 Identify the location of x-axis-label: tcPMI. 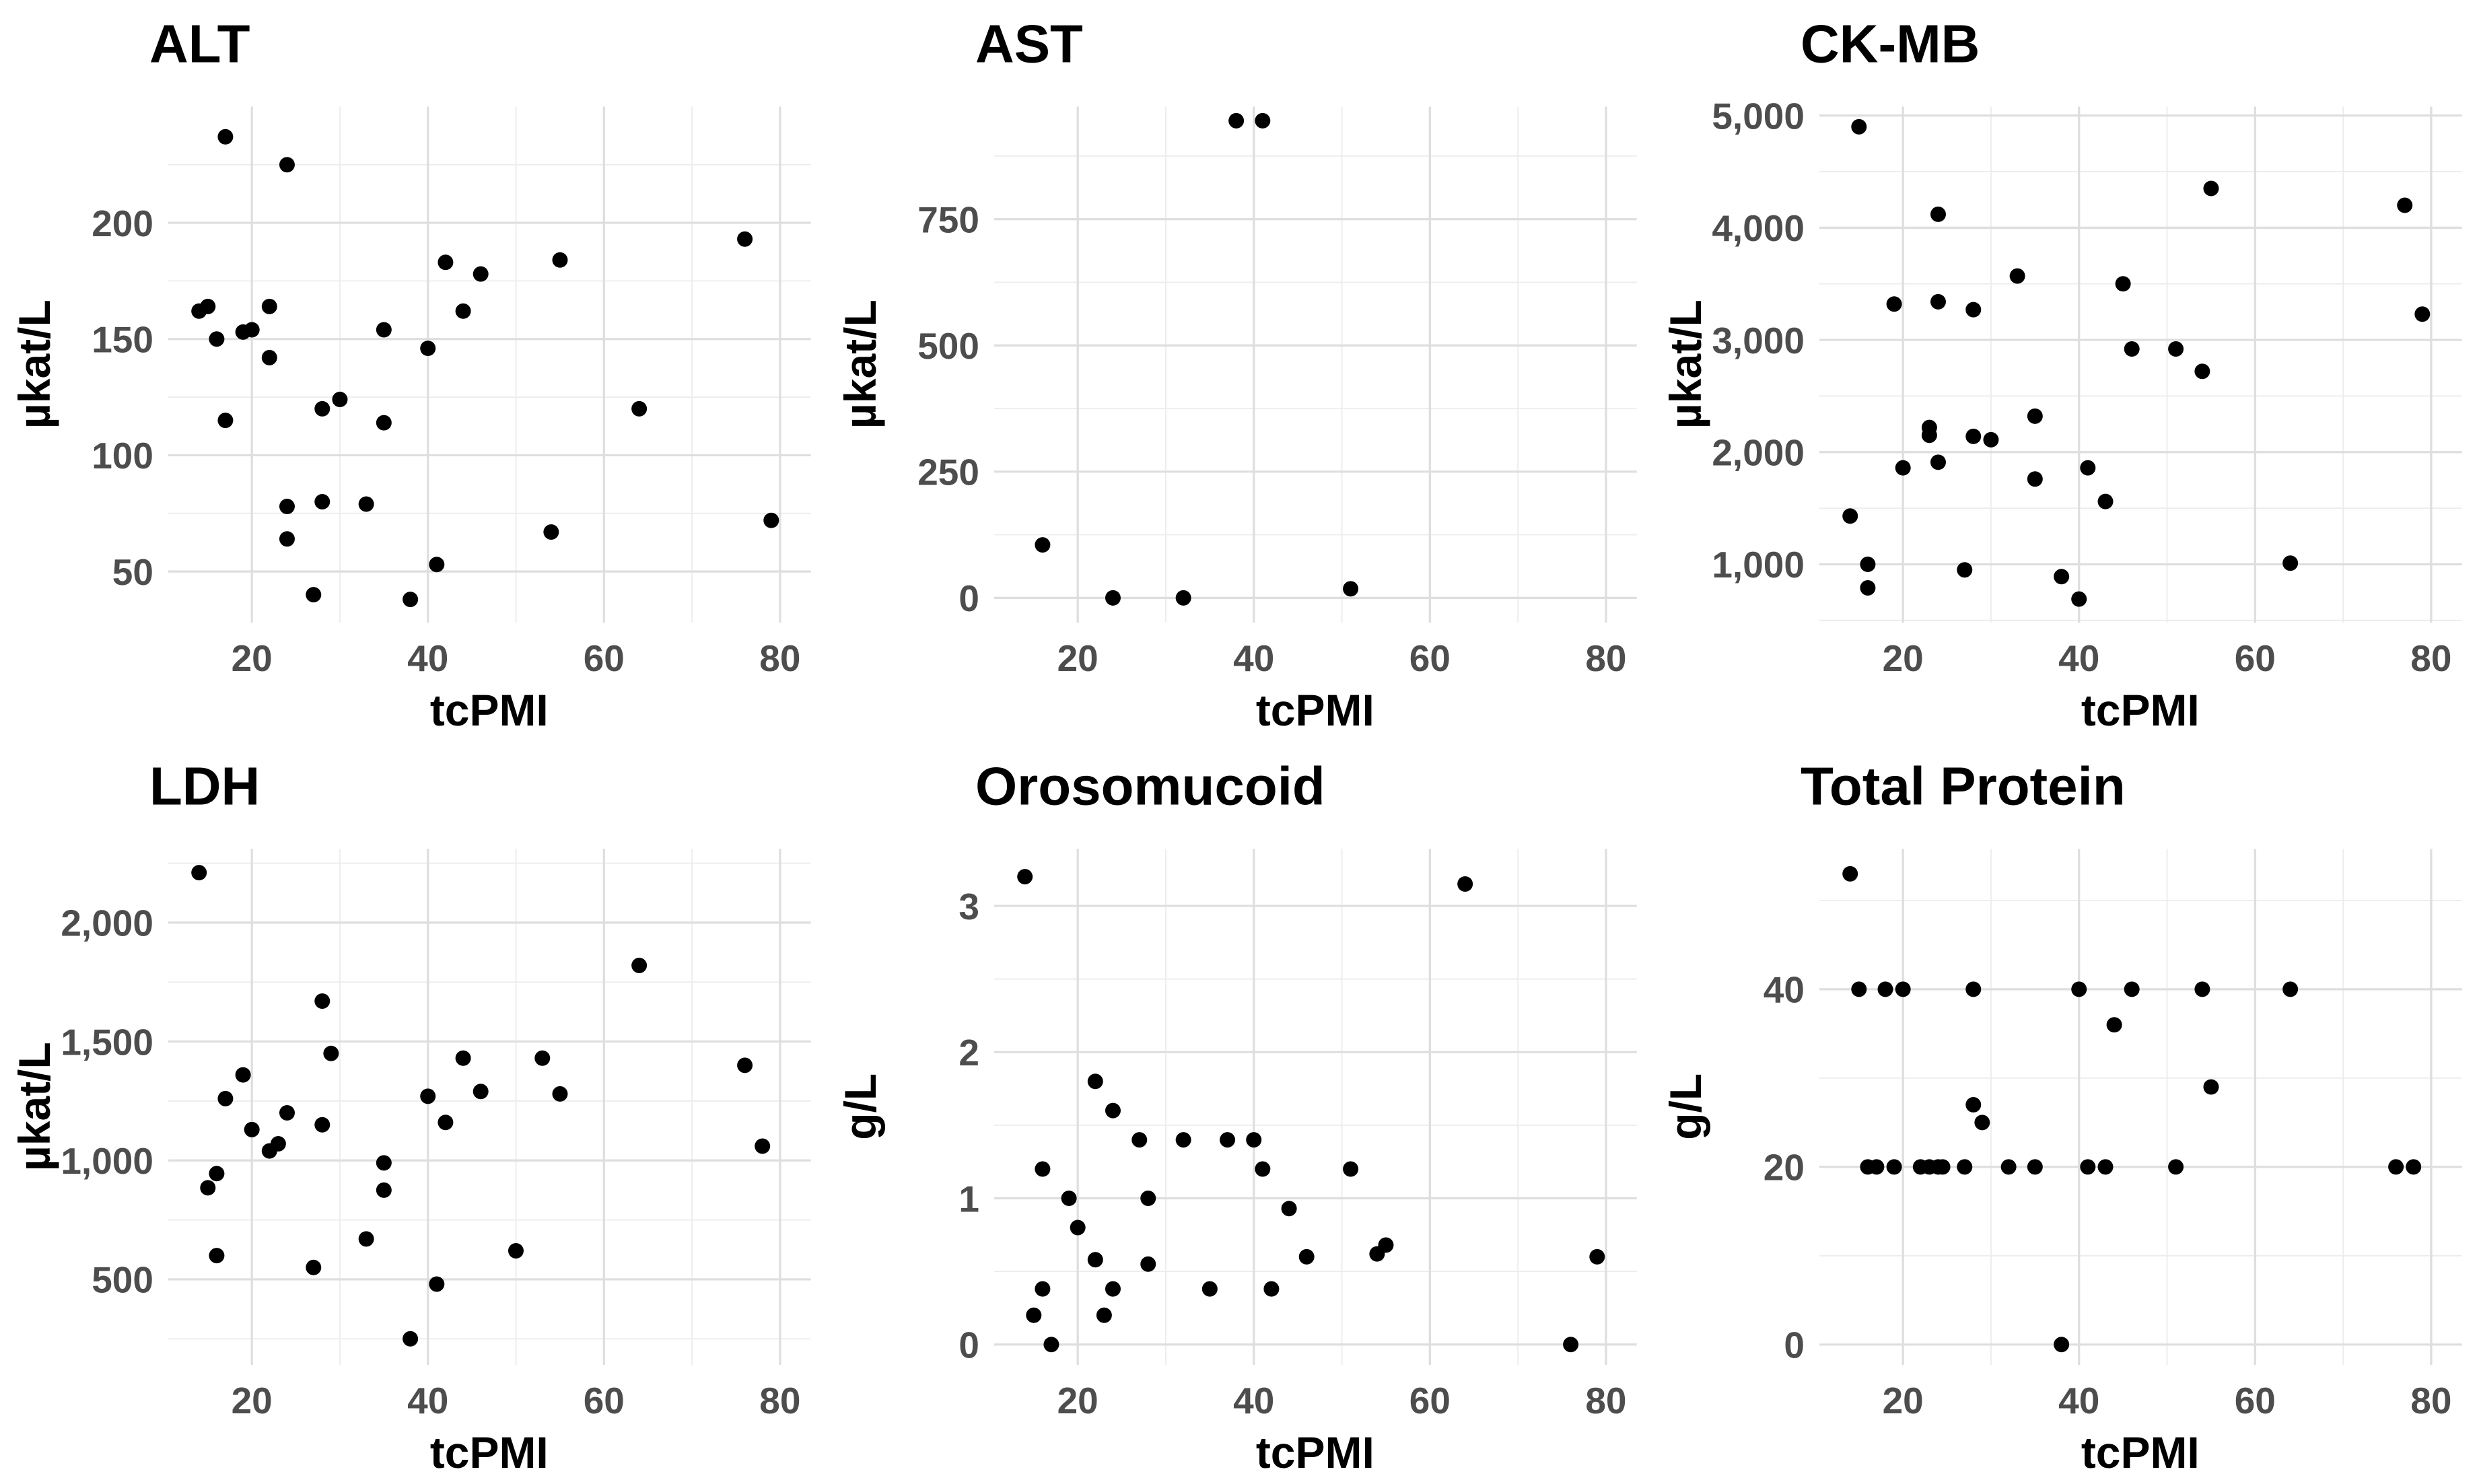
(2140, 1452).